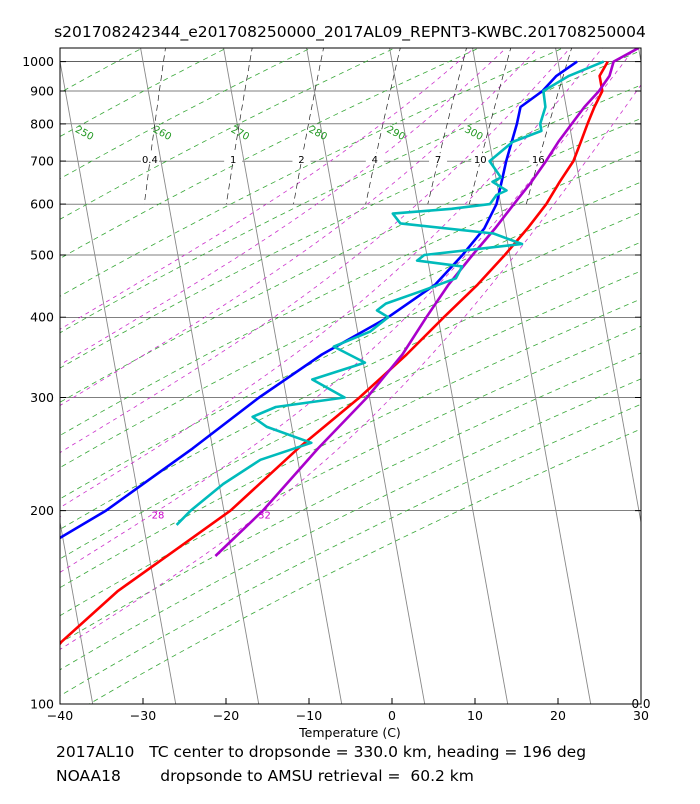 Image resolution: width=700 pixels, height=804 pixels. Describe the element at coordinates (318, 133) in the screenshot. I see `dry-adiabat-label: 280` at that location.